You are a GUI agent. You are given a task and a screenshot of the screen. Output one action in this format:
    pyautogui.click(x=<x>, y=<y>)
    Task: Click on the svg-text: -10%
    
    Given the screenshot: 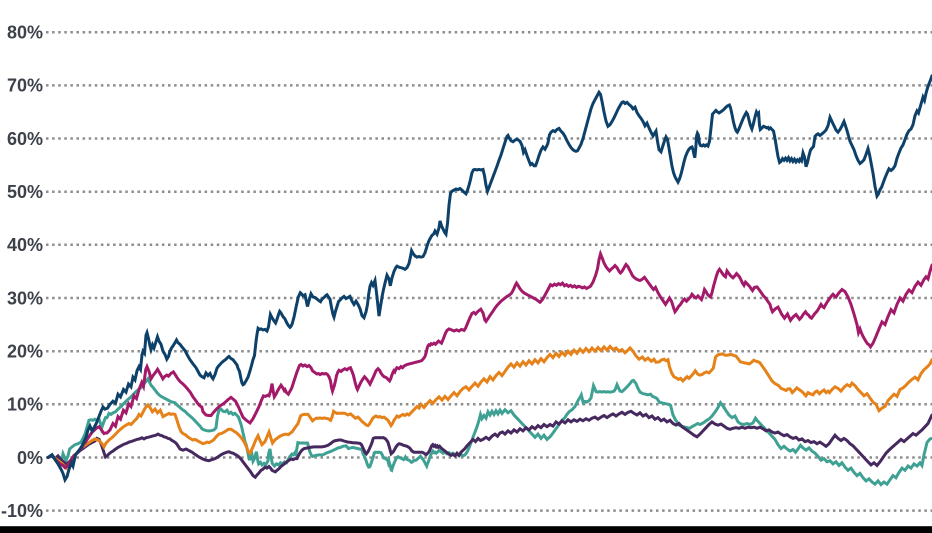 What is the action you would take?
    pyautogui.click(x=22, y=511)
    